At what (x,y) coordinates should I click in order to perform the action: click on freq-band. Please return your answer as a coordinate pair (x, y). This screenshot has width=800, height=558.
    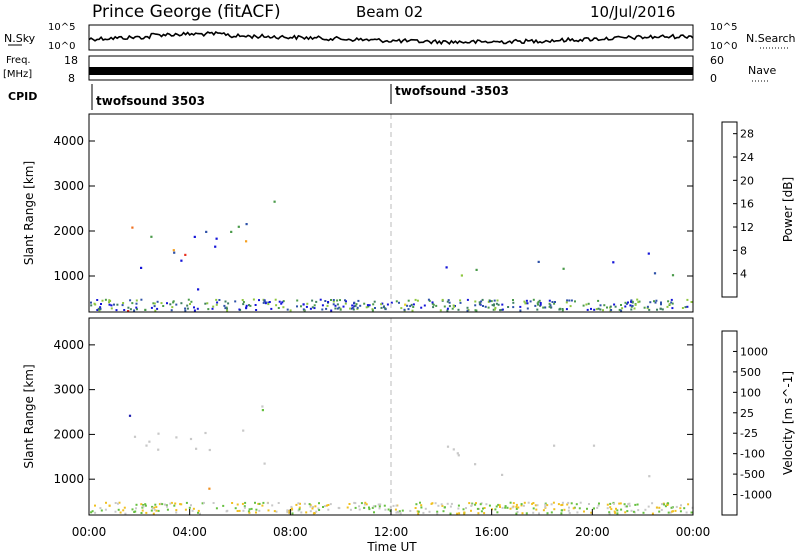
    Looking at the image, I should click on (391, 71).